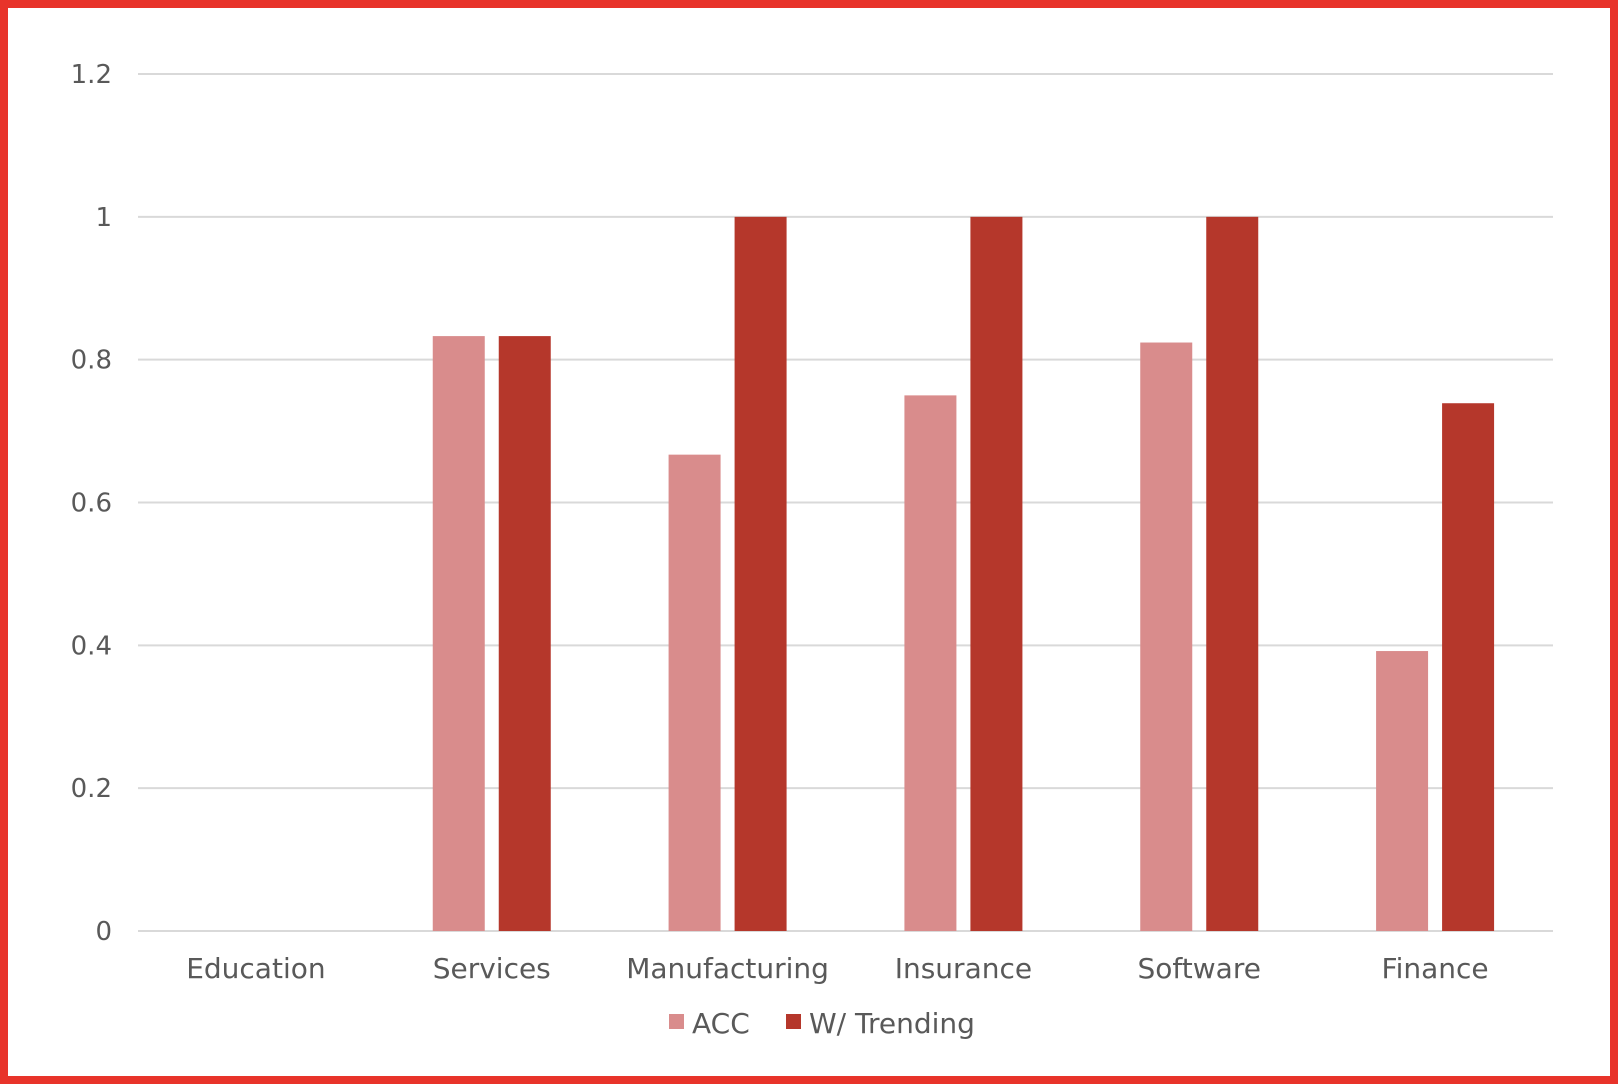  What do you see at coordinates (727, 968) in the screenshot?
I see `x-category-label: Manufacturing` at bounding box center [727, 968].